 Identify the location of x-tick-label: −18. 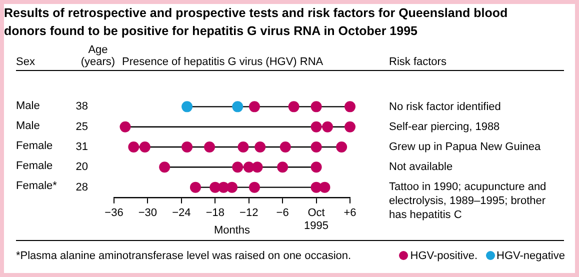
(215, 213).